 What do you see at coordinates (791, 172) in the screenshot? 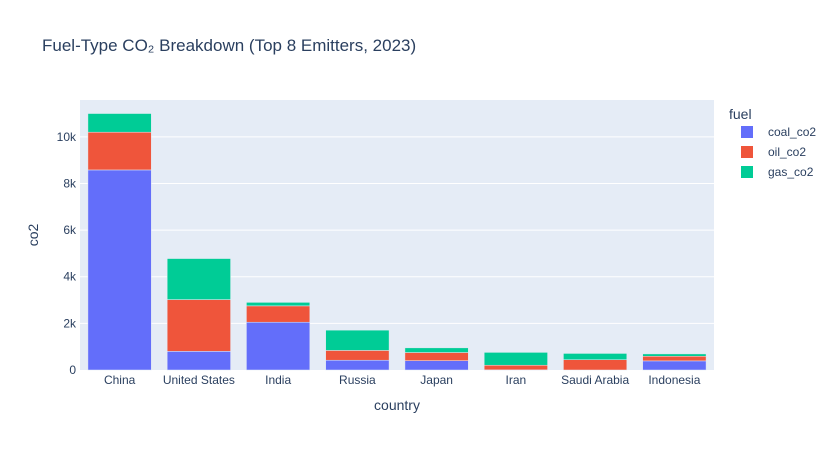
I see `legend-label-gas_co2: gas_co2` at bounding box center [791, 172].